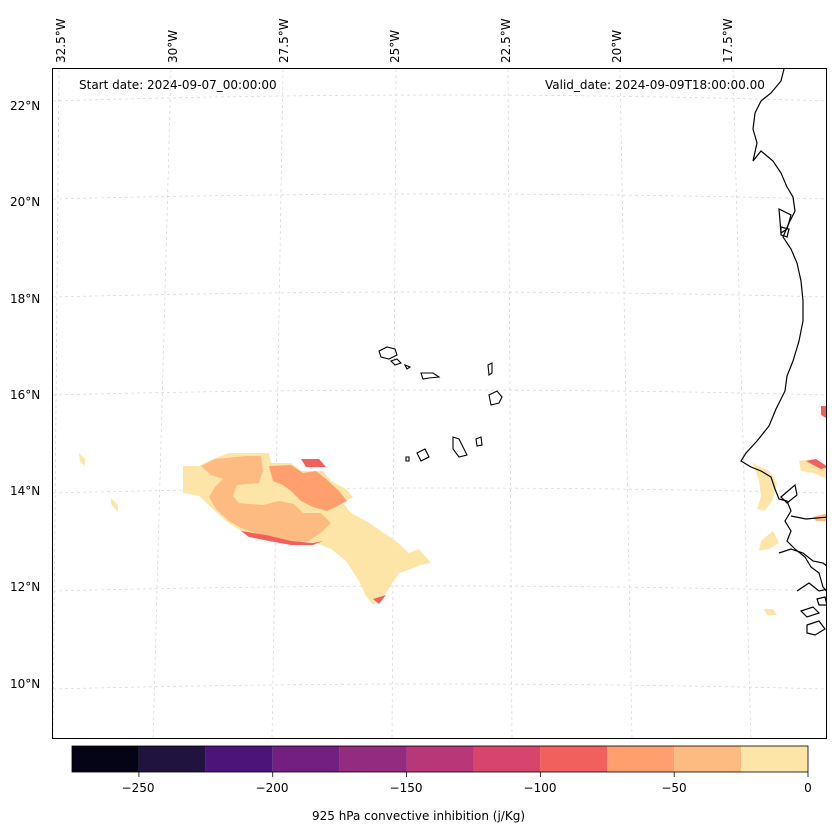 The image size is (837, 836). Describe the element at coordinates (418, 816) in the screenshot. I see `colorbar-title: 925 hPa convective inhibition (j/Kg)` at that location.